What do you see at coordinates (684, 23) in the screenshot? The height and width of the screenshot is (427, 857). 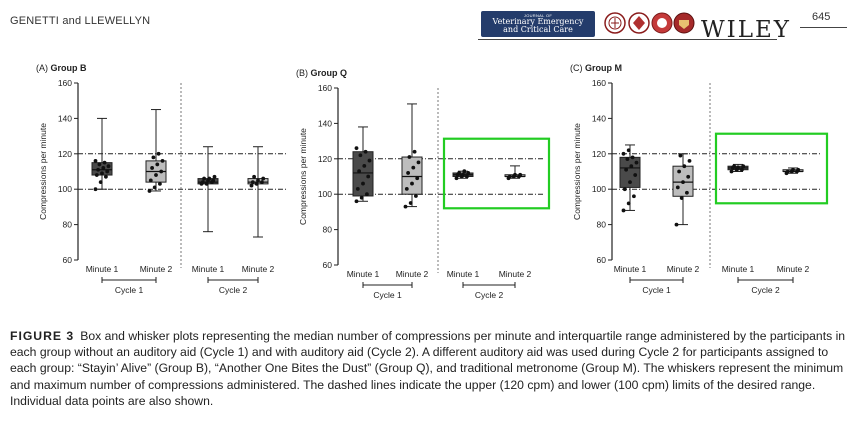 I see `college-seal-icon` at bounding box center [684, 23].